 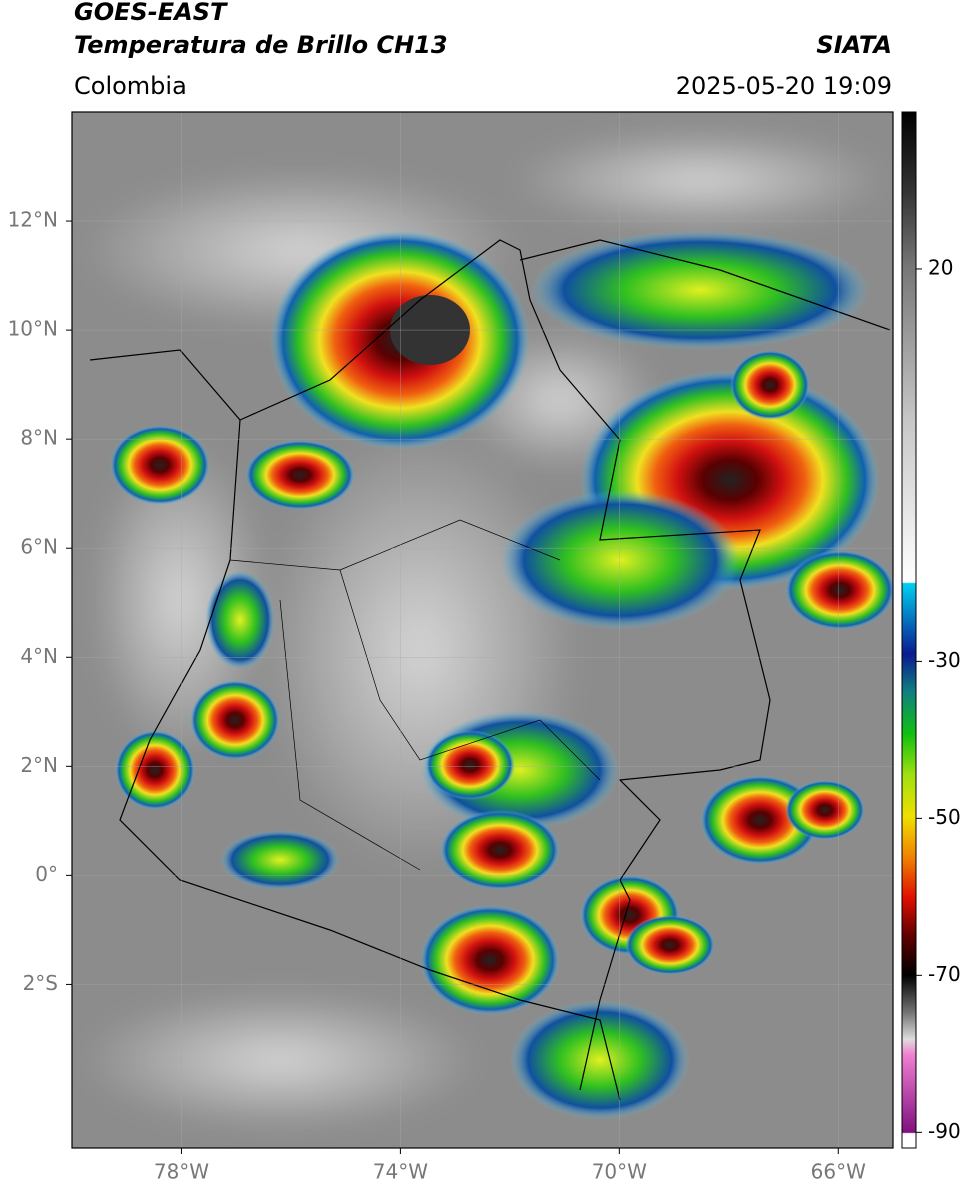 What do you see at coordinates (909, 630) in the screenshot?
I see `colorbar` at bounding box center [909, 630].